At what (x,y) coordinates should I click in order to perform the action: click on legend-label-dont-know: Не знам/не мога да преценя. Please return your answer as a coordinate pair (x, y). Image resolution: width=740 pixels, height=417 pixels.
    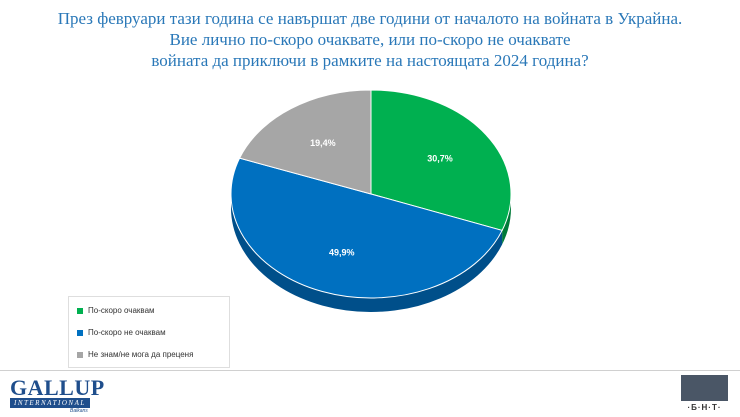
    Looking at the image, I should click on (141, 354).